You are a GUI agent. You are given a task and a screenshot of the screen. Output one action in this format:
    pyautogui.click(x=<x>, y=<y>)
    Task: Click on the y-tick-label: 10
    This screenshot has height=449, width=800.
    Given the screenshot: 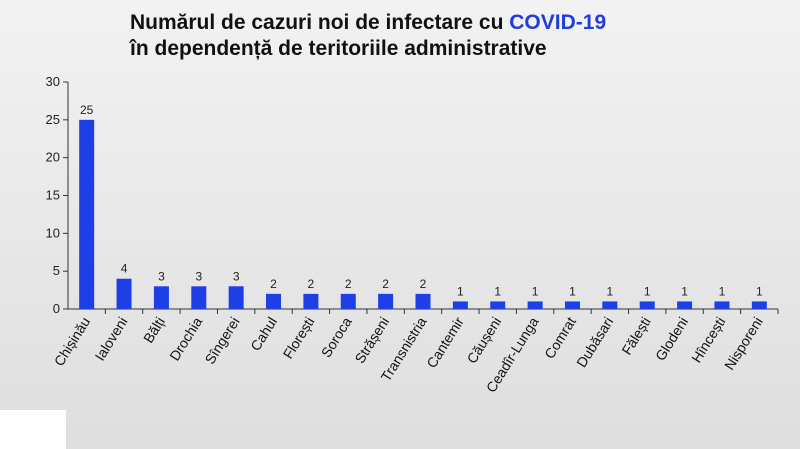 What is the action you would take?
    pyautogui.click(x=53, y=232)
    